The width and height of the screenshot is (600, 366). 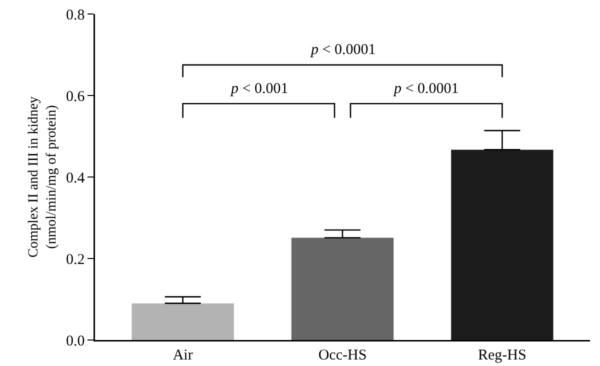 I want to click on y-tick-label: 0.0, so click(x=75, y=341).